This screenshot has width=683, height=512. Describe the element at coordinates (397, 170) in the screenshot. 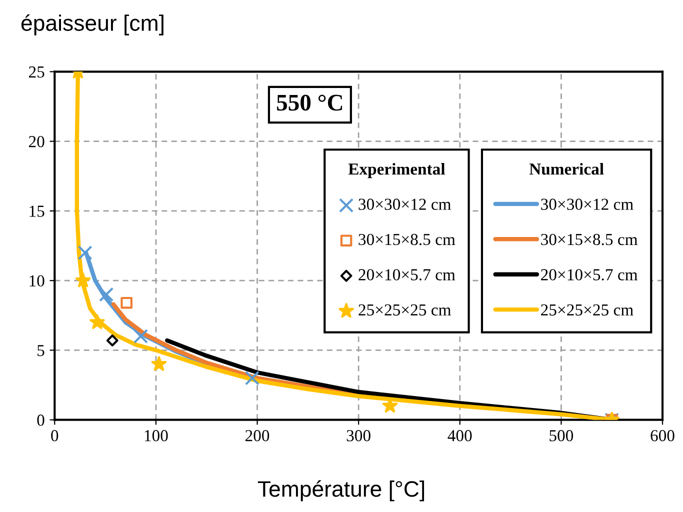

I see `annotation: Experimental` at that location.